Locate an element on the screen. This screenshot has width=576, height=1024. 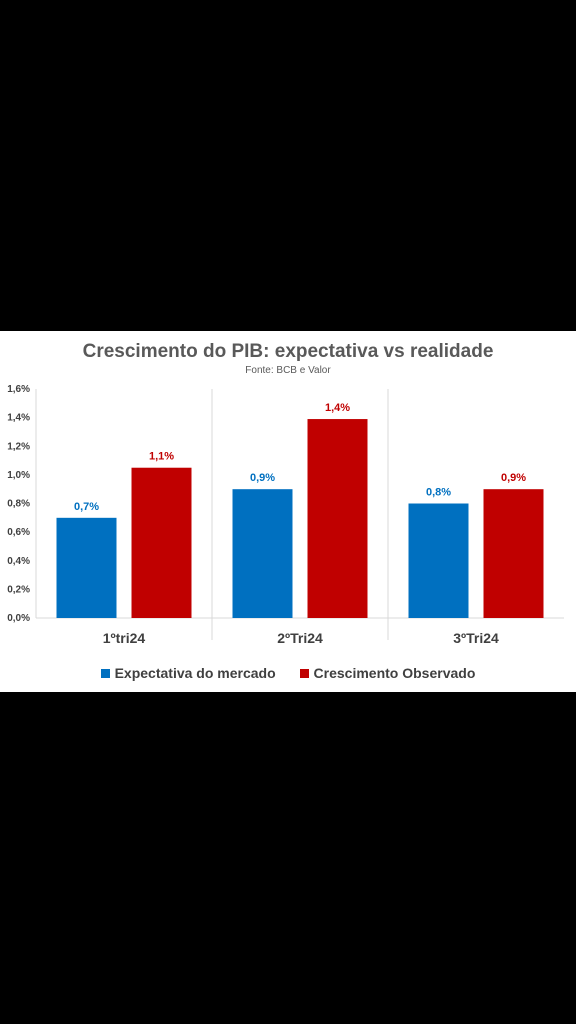
y-tick-label: 0,2% is located at coordinates (18, 589).